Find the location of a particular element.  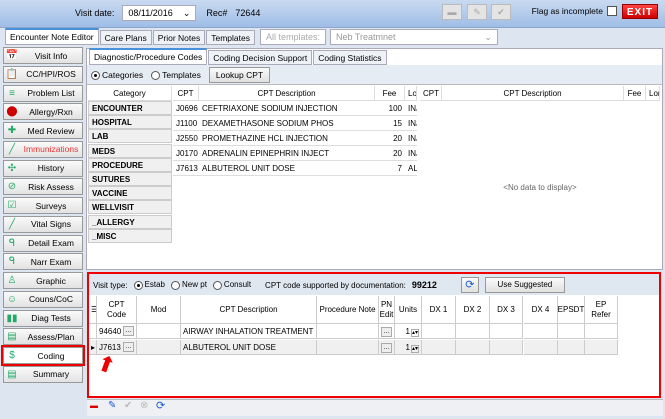

sidebar-item-graphic: ♙ Graphic is located at coordinates (43, 280).